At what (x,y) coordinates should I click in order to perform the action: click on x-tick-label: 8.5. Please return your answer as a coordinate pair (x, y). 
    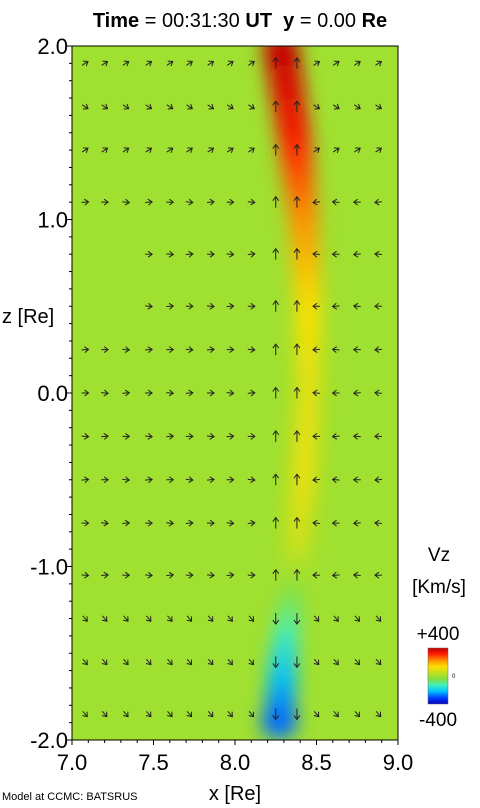
    Looking at the image, I should click on (316, 762).